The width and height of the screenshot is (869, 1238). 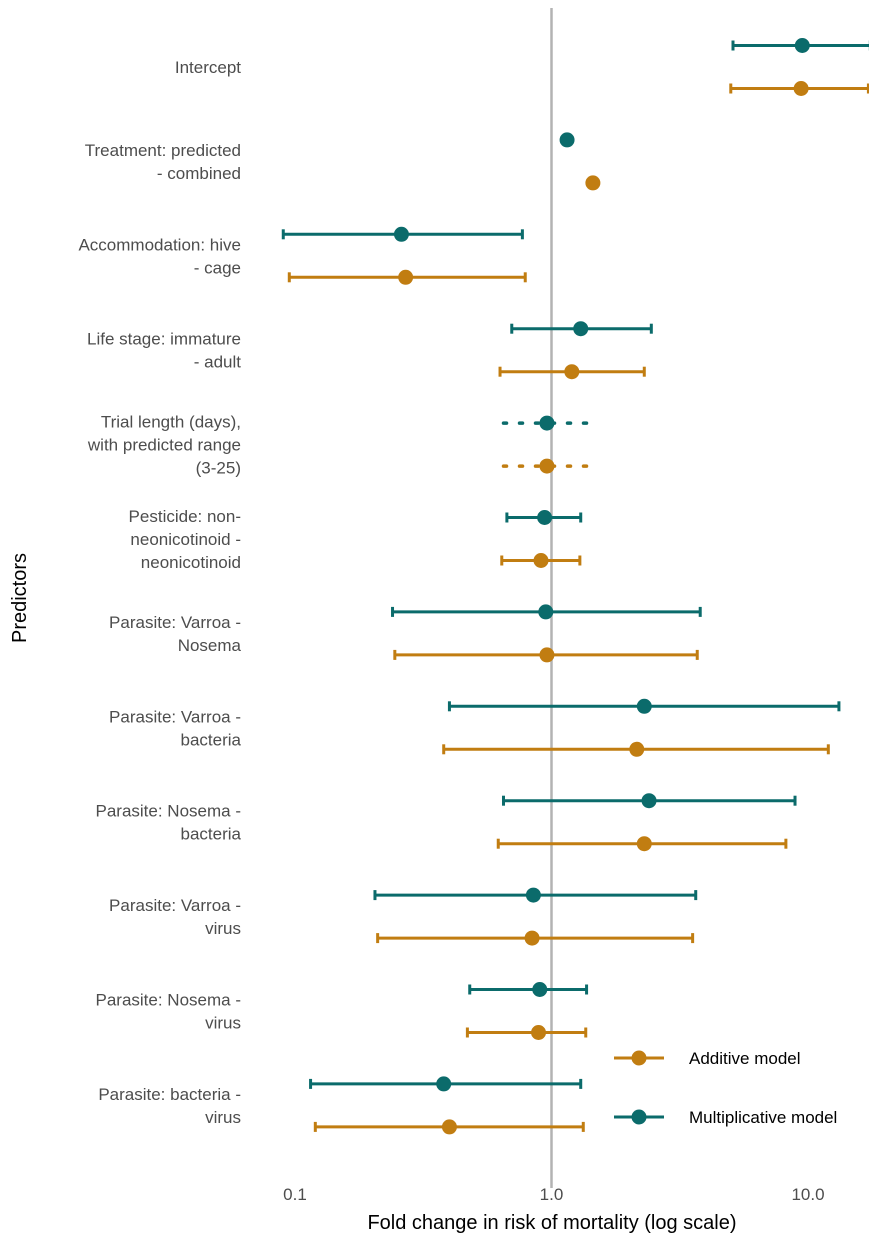 I want to click on predictor-label-line: Intercept, so click(x=208, y=67).